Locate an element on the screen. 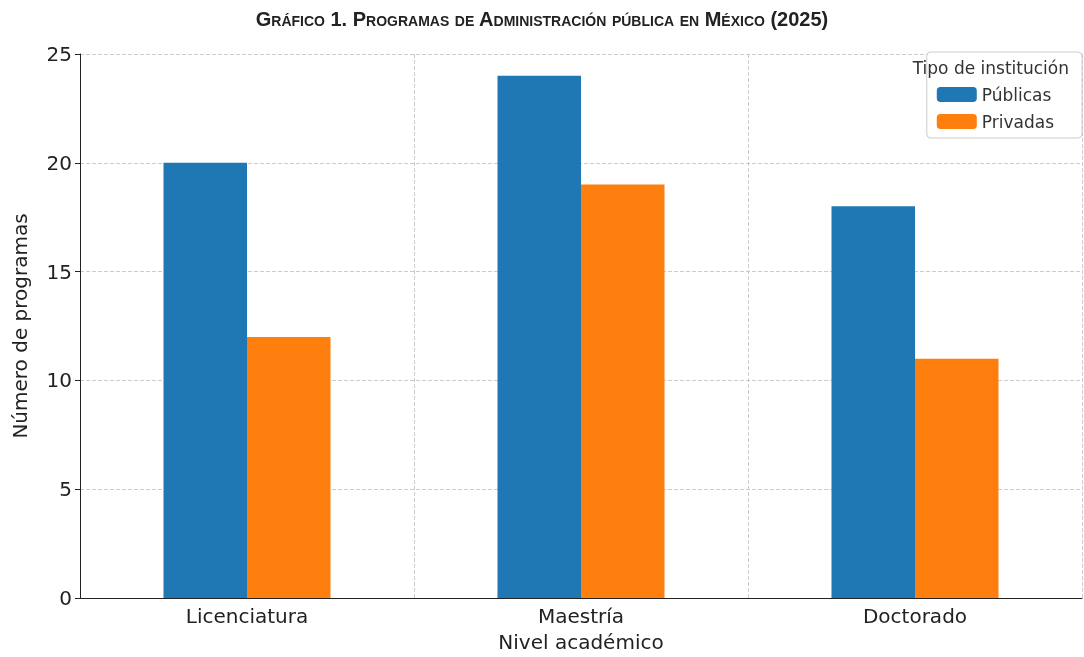 The height and width of the screenshot is (657, 1084). y-tick-label: 15 is located at coordinates (59, 271).